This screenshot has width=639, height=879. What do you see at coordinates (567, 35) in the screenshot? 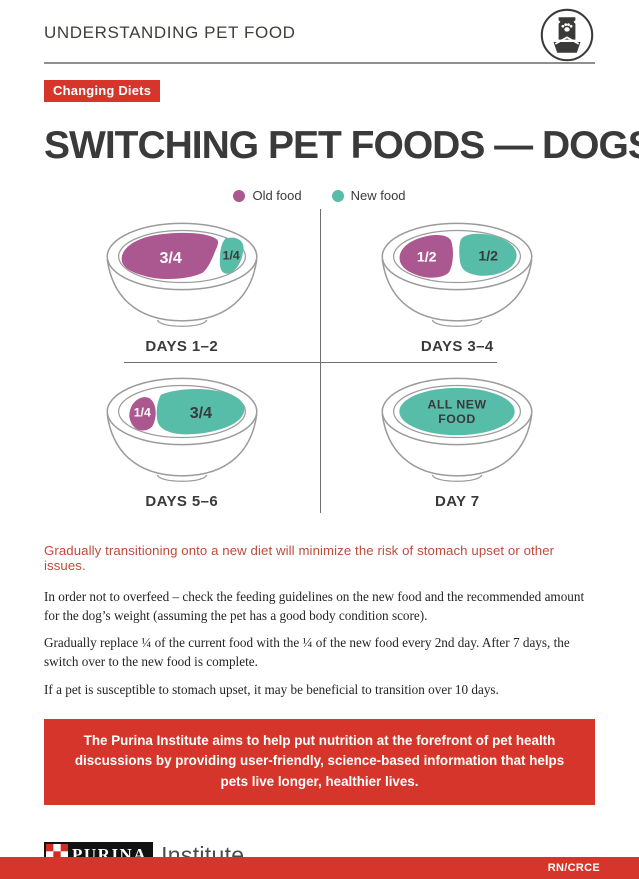
I see `pet-food-bag-and-bowl-icon` at bounding box center [567, 35].